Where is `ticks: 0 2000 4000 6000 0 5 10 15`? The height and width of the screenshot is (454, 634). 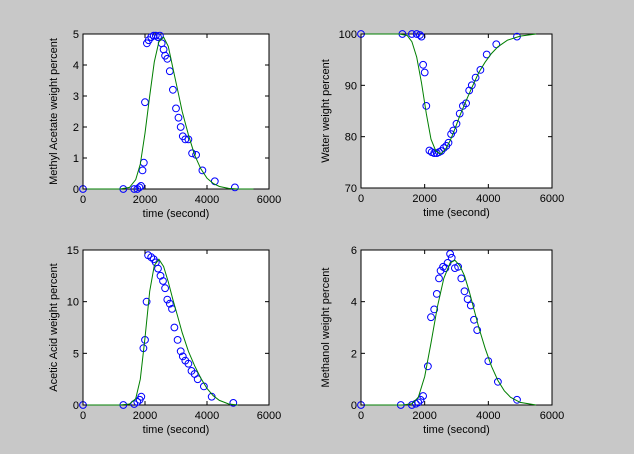 ticks: 0 2000 4000 6000 0 5 10 15 is located at coordinates (174, 333).